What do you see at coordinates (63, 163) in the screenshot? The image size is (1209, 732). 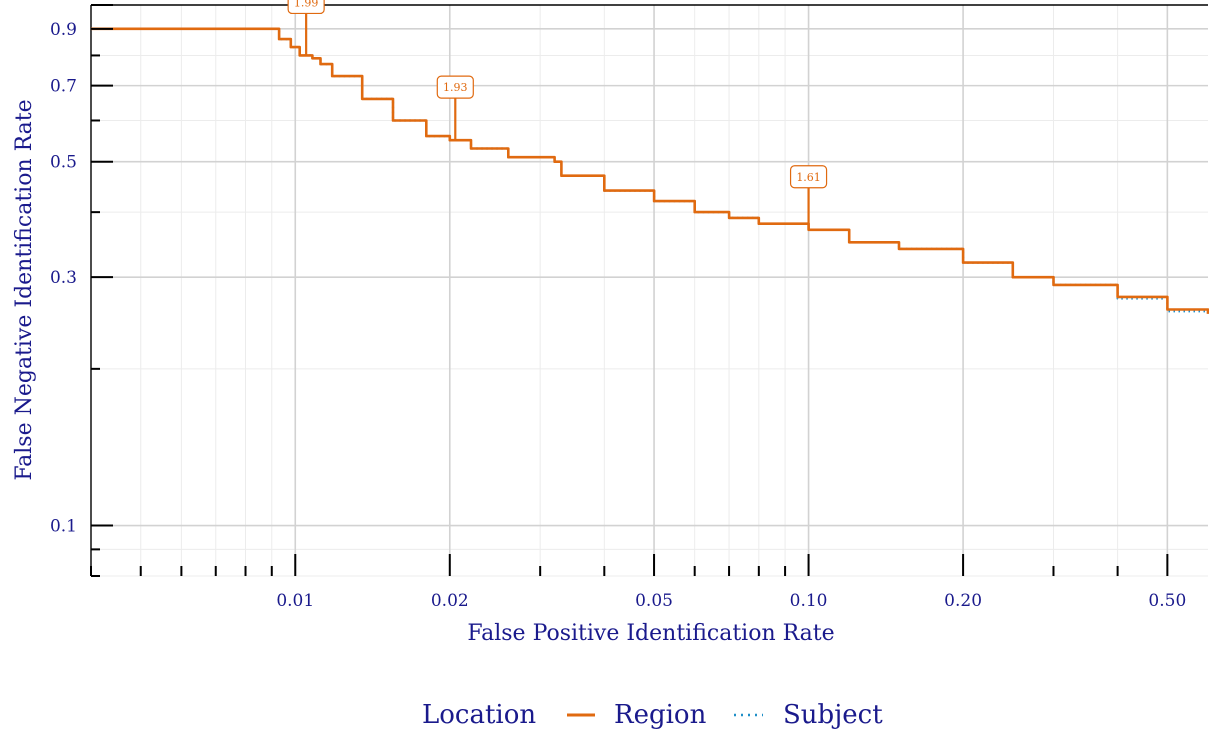 I see `y-tick-label: 0.5` at bounding box center [63, 163].